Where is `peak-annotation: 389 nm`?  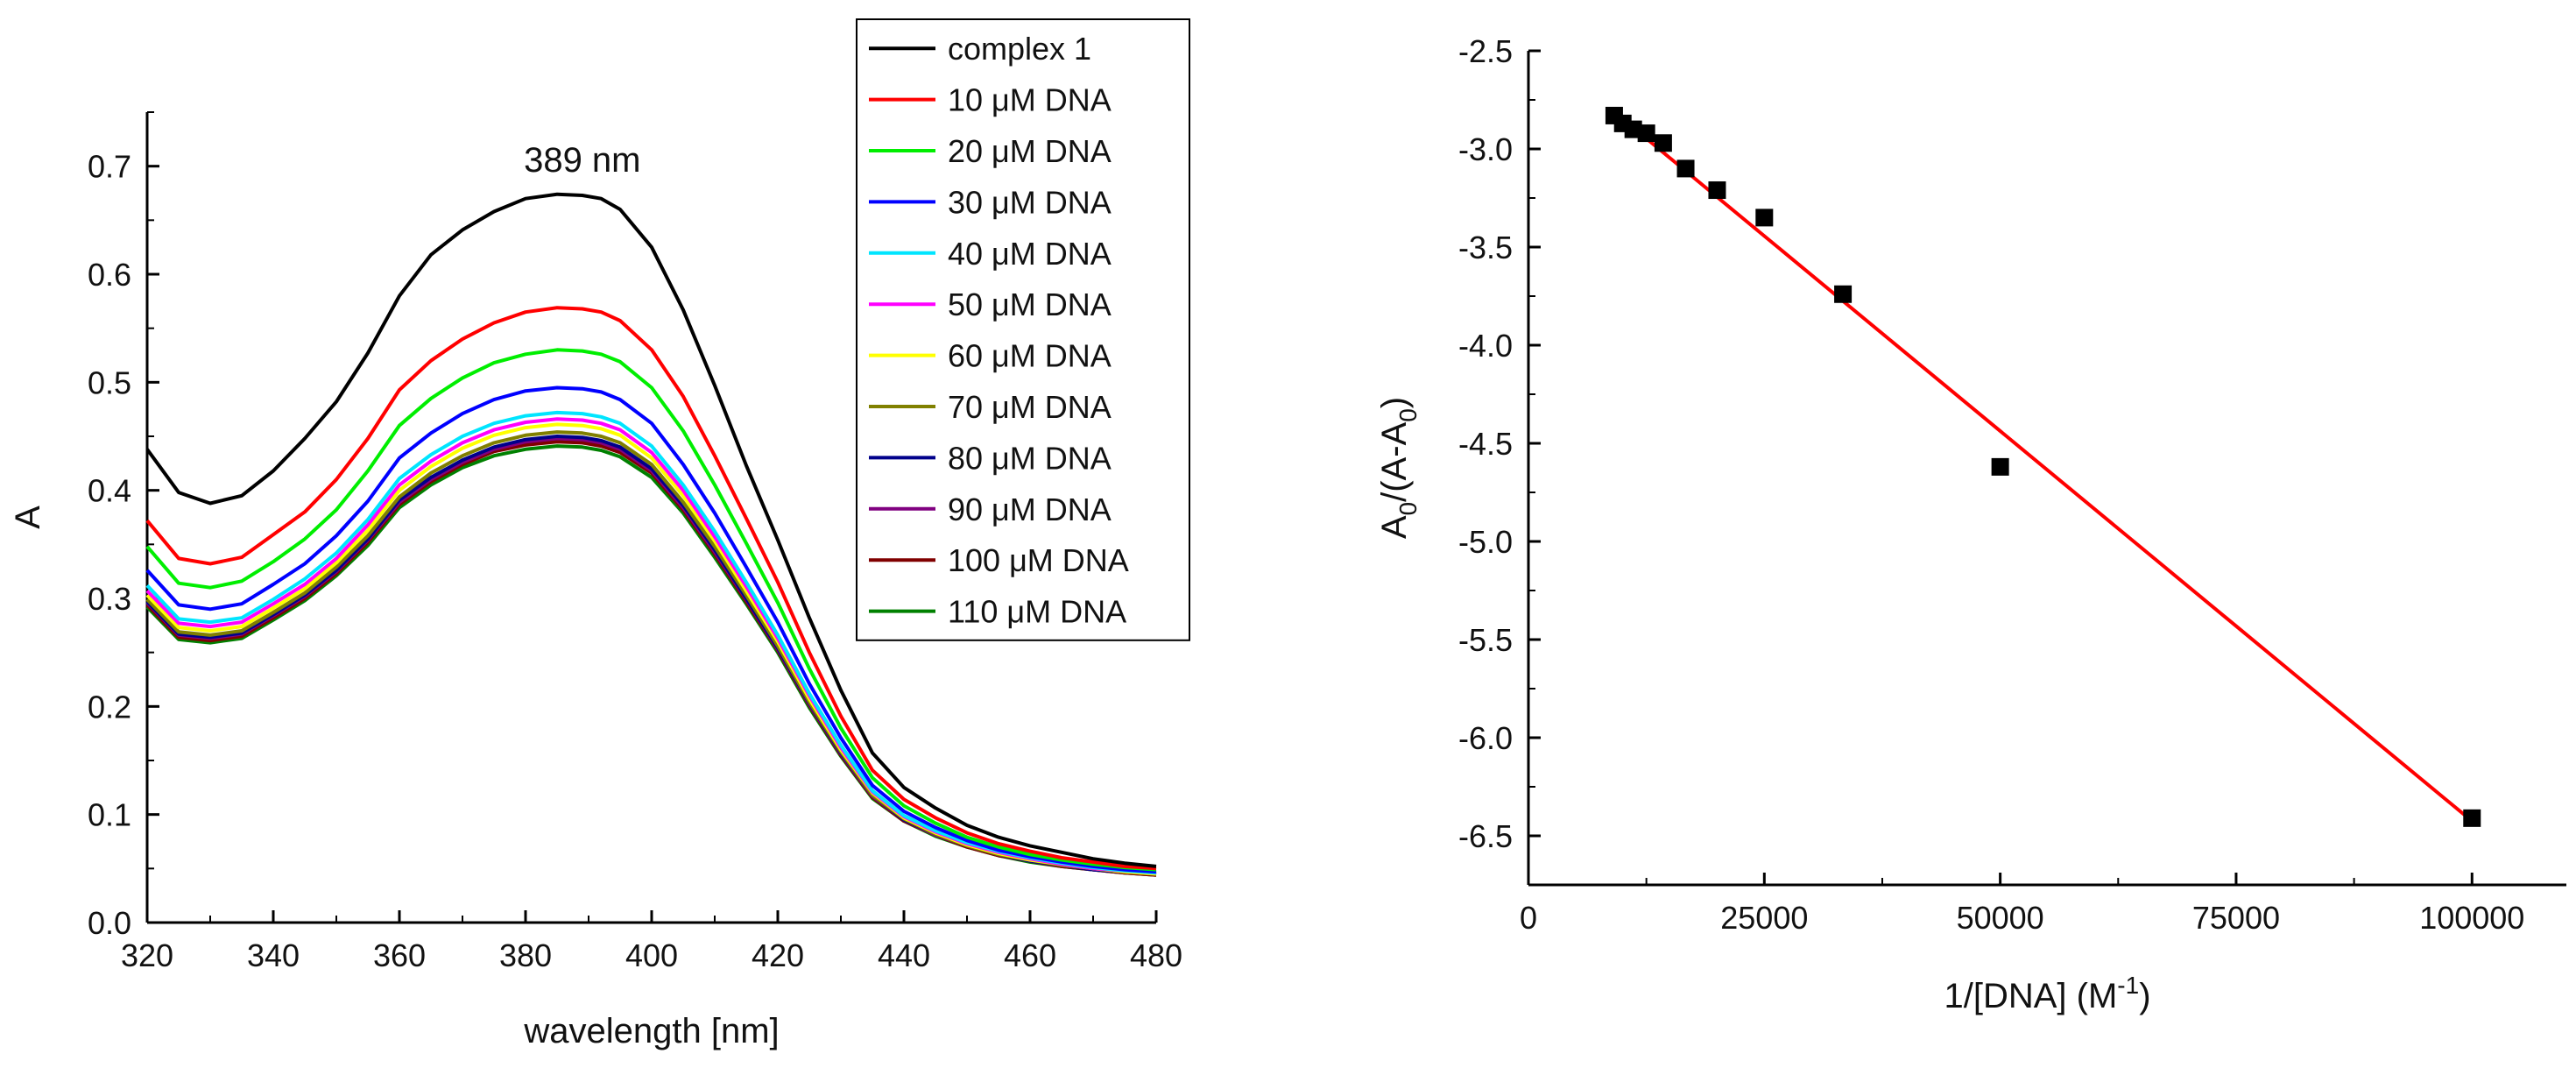 peak-annotation: 389 nm is located at coordinates (582, 160).